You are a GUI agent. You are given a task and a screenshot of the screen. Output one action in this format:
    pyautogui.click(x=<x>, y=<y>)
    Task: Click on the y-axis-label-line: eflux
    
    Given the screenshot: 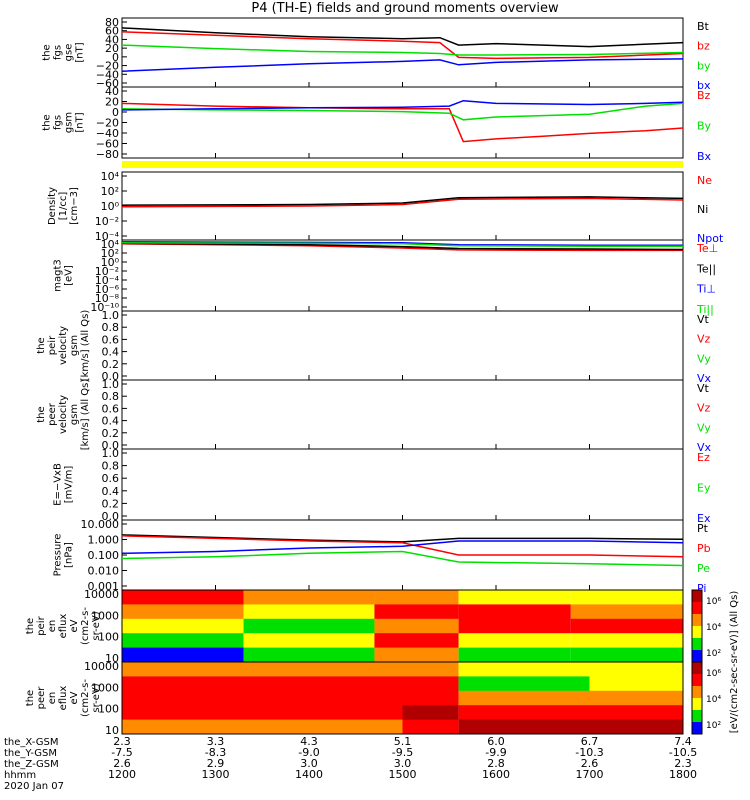 What is the action you would take?
    pyautogui.click(x=63, y=626)
    